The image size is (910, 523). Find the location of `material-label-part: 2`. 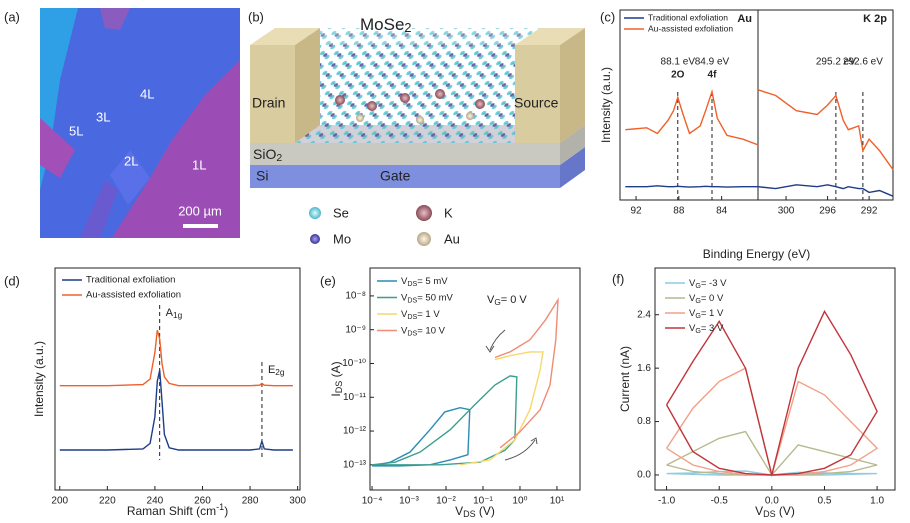

material-label-part: 2 is located at coordinates (407, 27).